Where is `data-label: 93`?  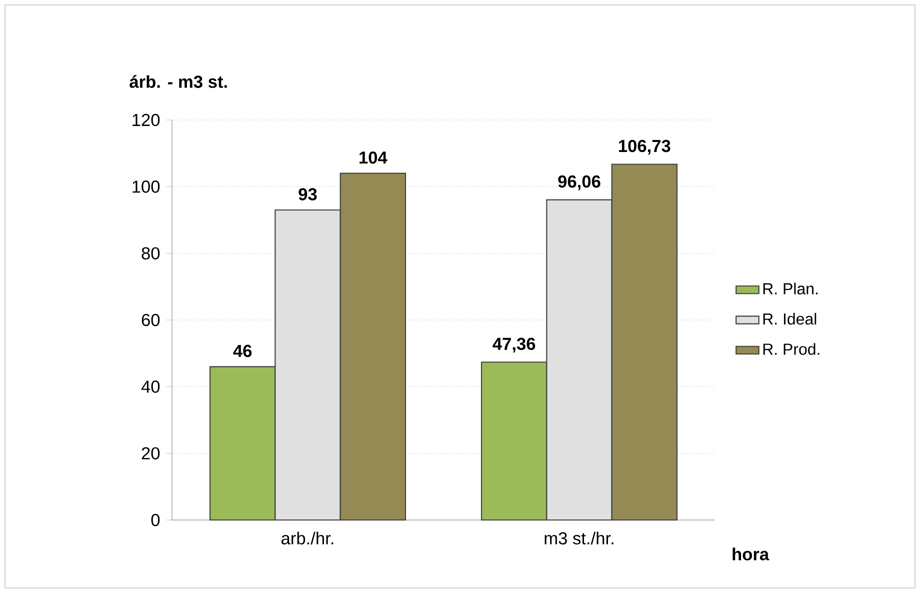 data-label: 93 is located at coordinates (307, 194).